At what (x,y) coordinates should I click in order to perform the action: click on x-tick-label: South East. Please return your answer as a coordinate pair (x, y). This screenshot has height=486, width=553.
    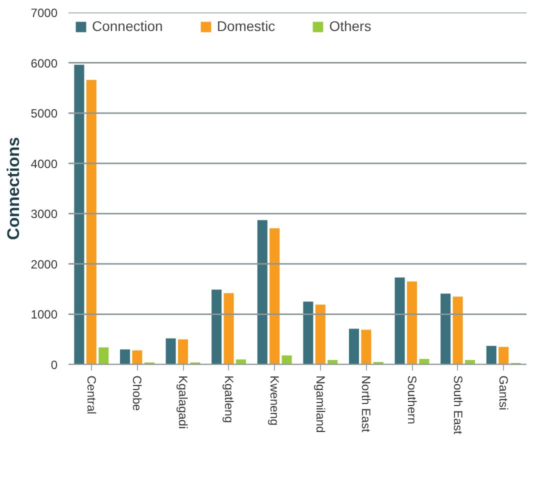
    Looking at the image, I should click on (457, 405).